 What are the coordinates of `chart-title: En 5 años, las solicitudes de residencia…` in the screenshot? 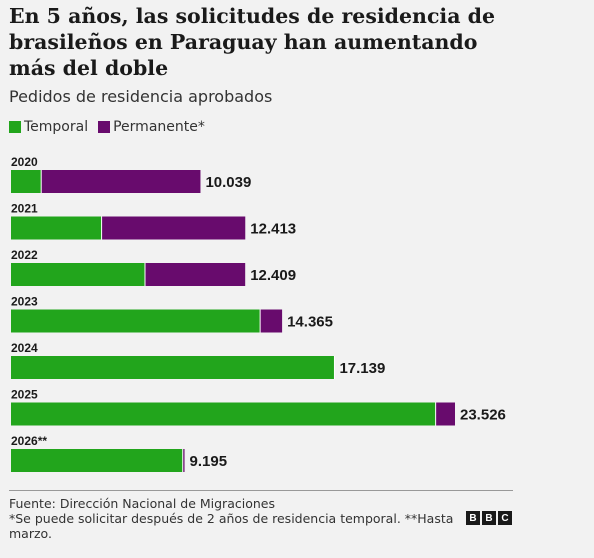 It's located at (252, 42).